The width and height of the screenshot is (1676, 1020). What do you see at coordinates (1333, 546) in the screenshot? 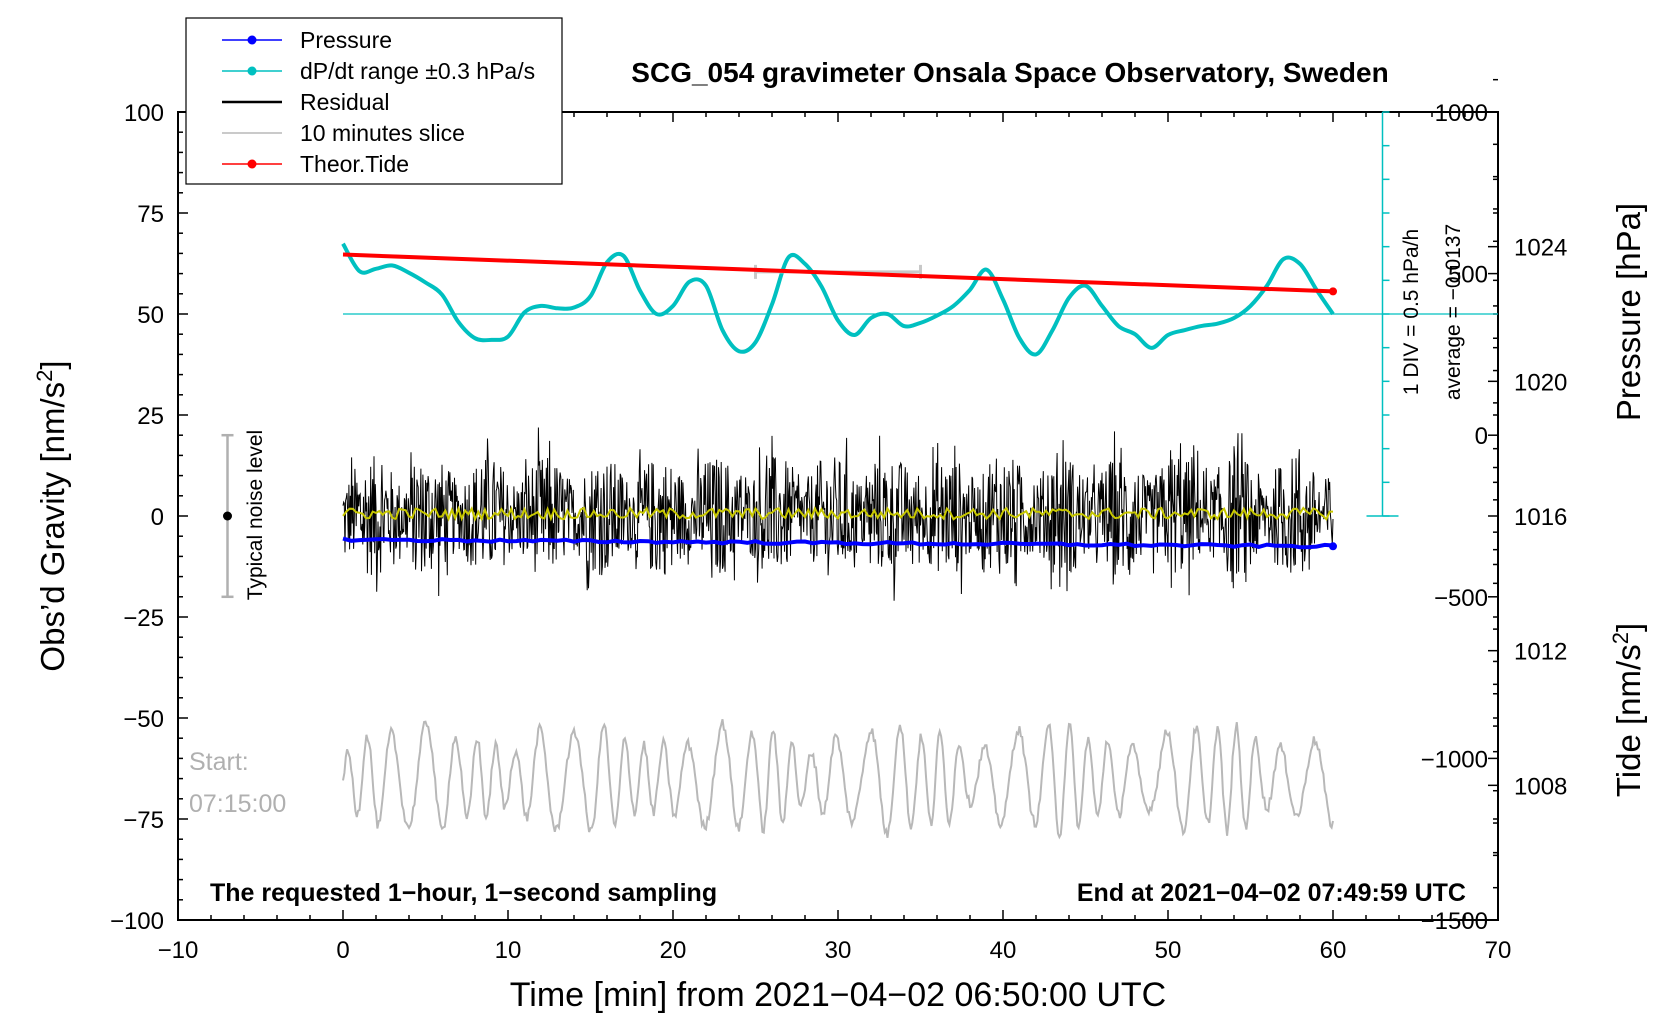
I see `pressure-end-marker` at bounding box center [1333, 546].